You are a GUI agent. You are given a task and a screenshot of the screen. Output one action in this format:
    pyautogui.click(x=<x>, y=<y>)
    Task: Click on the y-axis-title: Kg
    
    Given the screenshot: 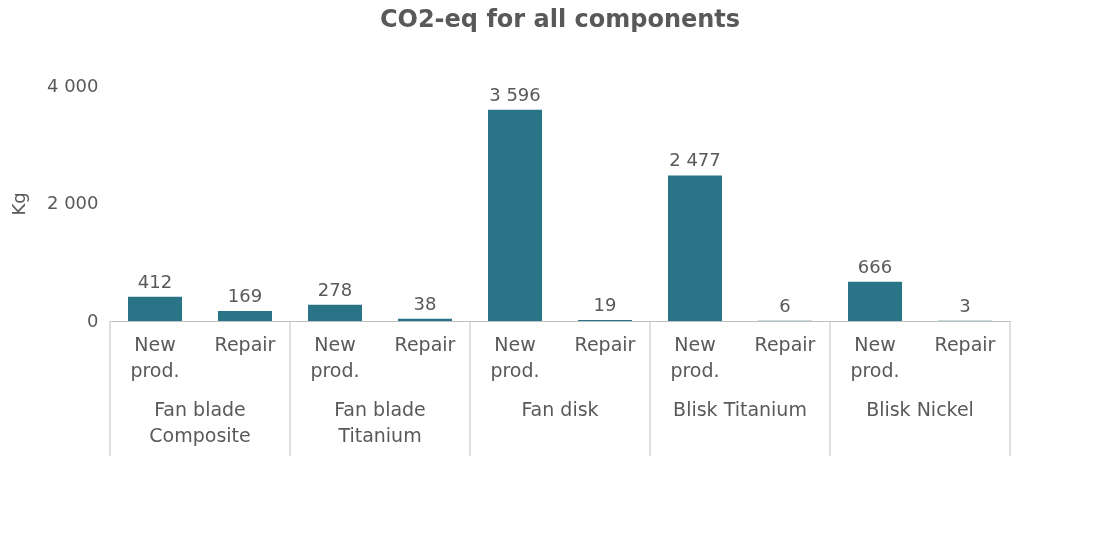 What is the action you would take?
    pyautogui.click(x=18, y=204)
    